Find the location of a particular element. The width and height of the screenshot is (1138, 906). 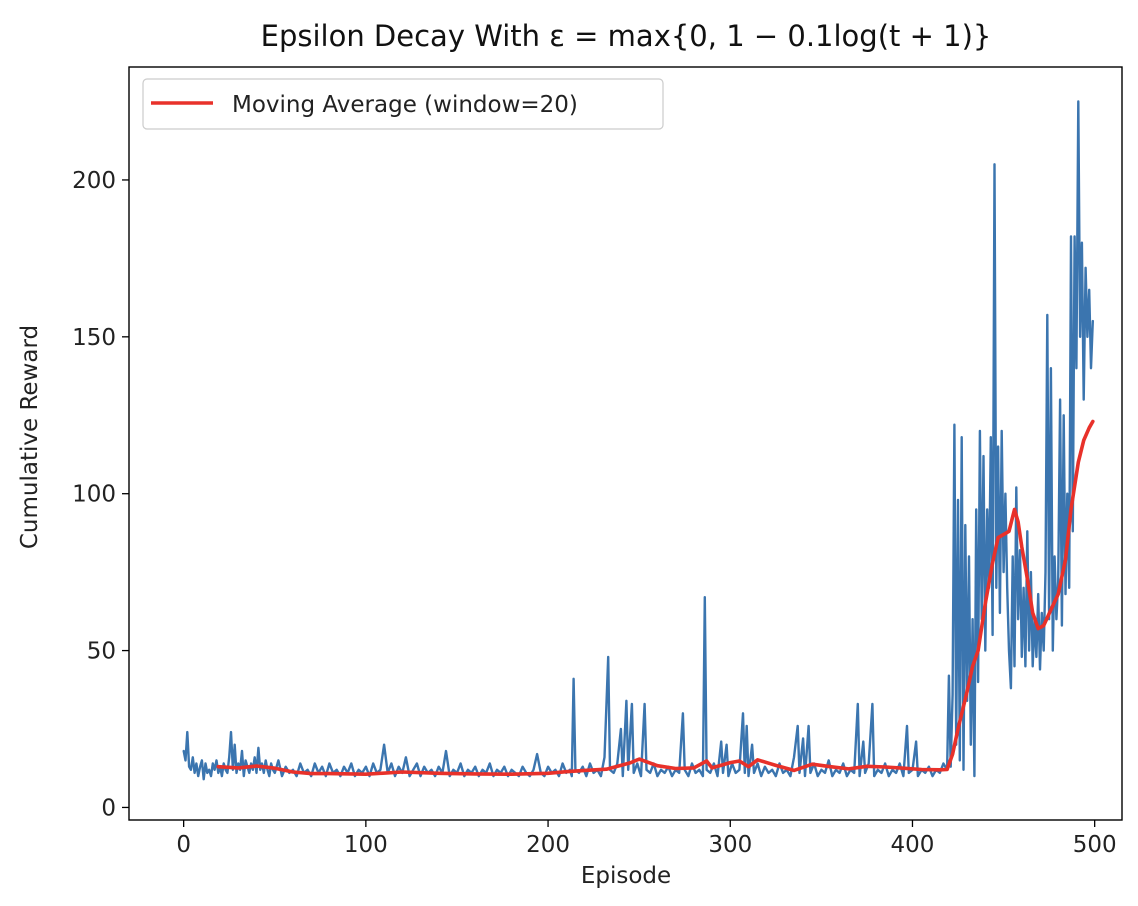

y-tick-label: 0 is located at coordinates (108, 808).